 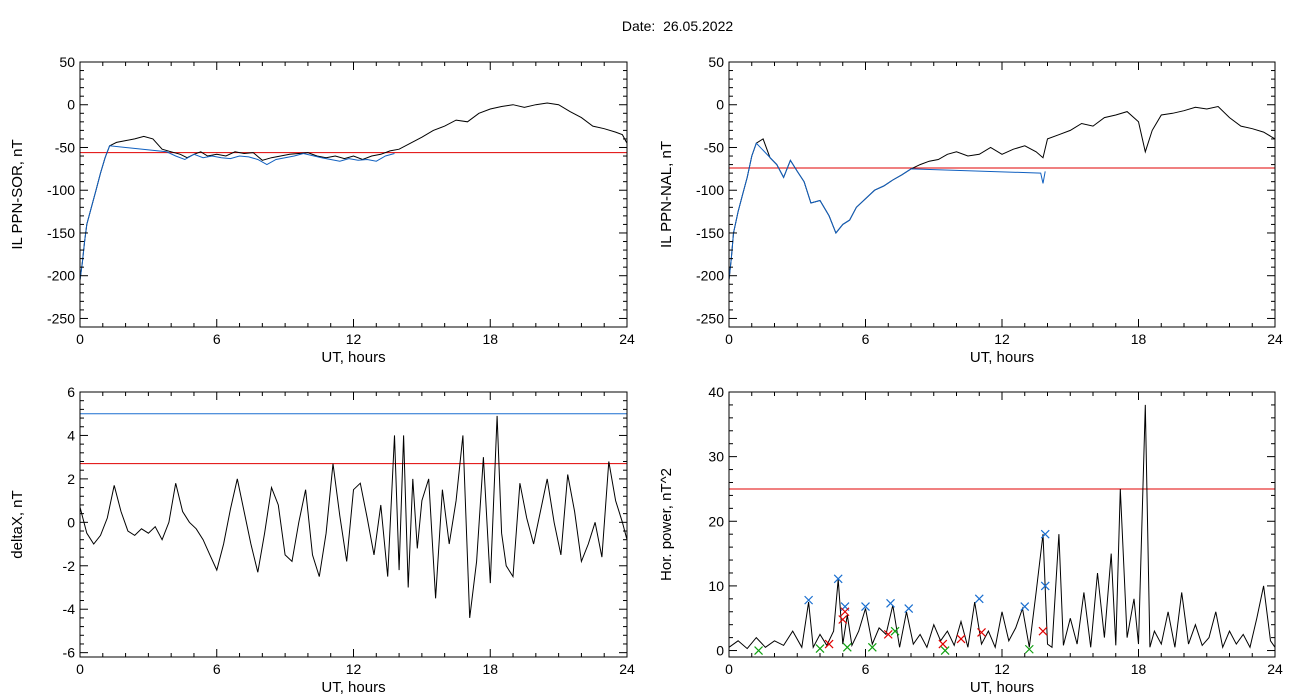 What do you see at coordinates (716, 521) in the screenshot?
I see `y-tick-label: 20` at bounding box center [716, 521].